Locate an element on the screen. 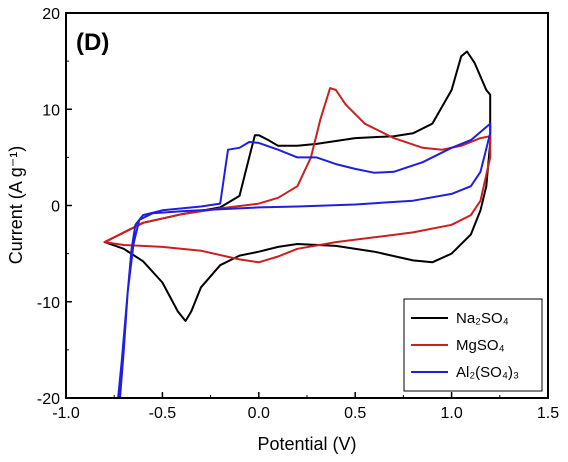 This screenshot has width=568, height=462. x-tick-label: -0.5 is located at coordinates (163, 413).